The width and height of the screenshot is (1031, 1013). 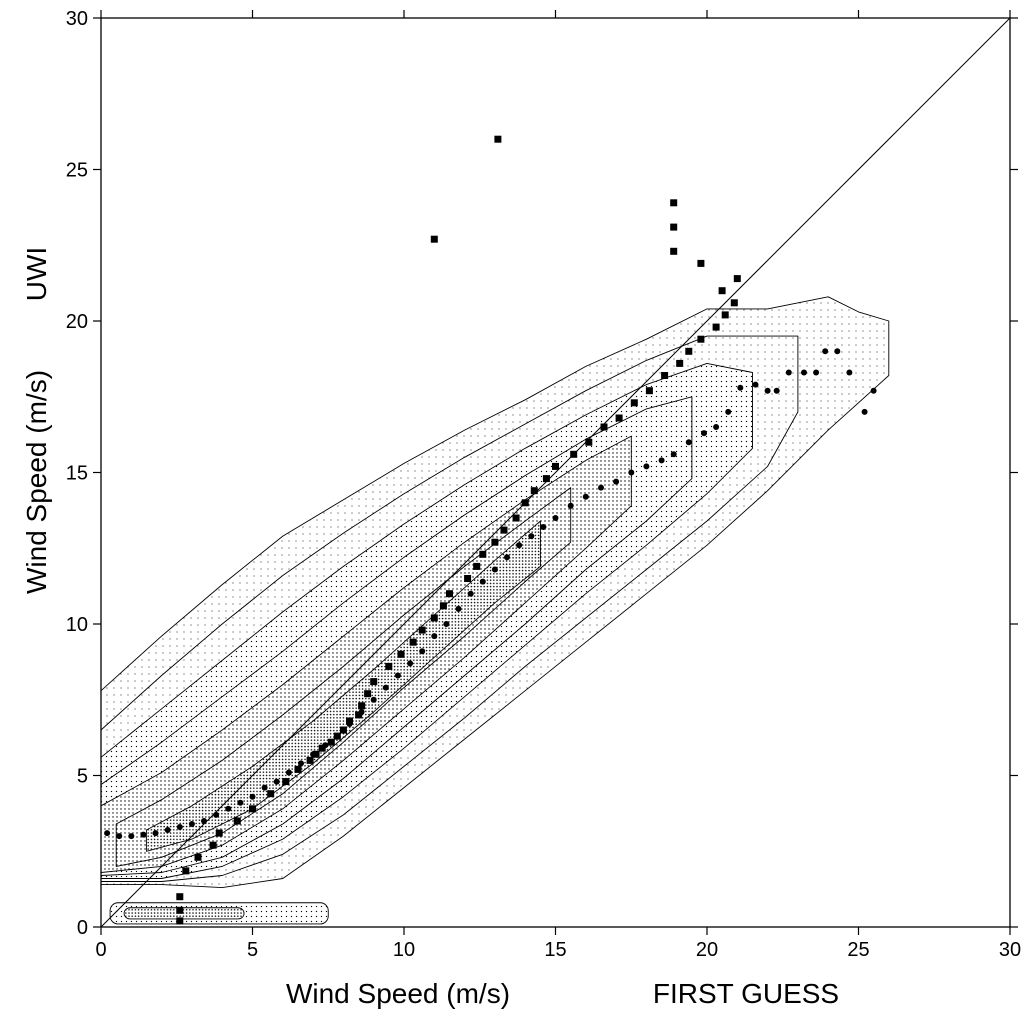 I want to click on y-axis-title: Wind Speed (m/s), so click(x=36, y=482).